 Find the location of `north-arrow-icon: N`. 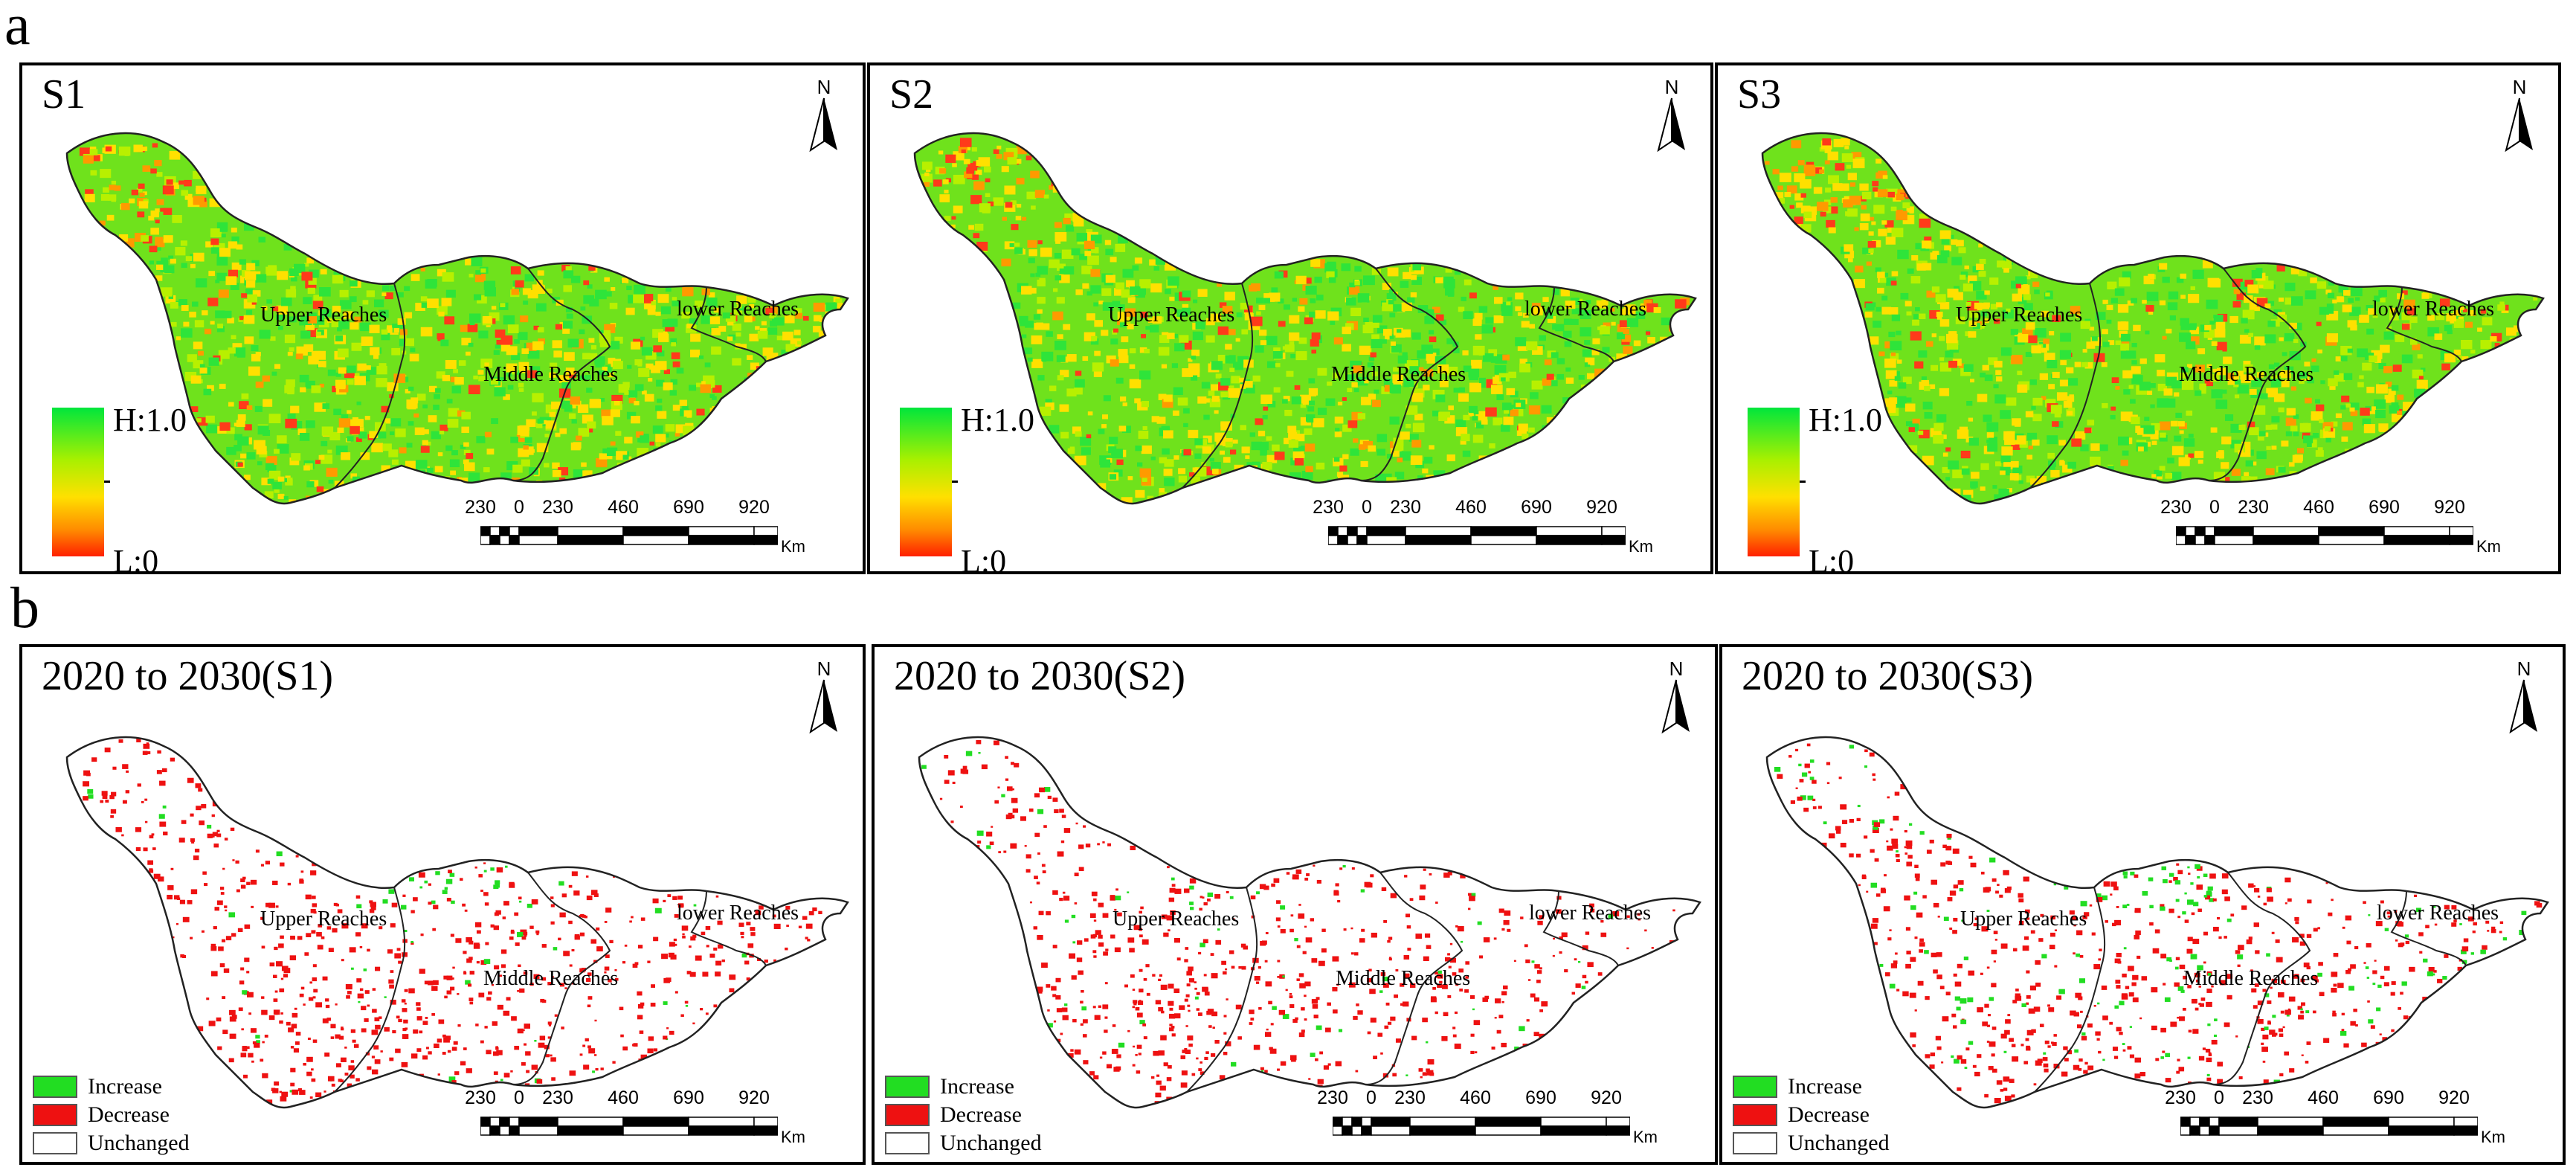

north-arrow-icon: N is located at coordinates (1676, 698).